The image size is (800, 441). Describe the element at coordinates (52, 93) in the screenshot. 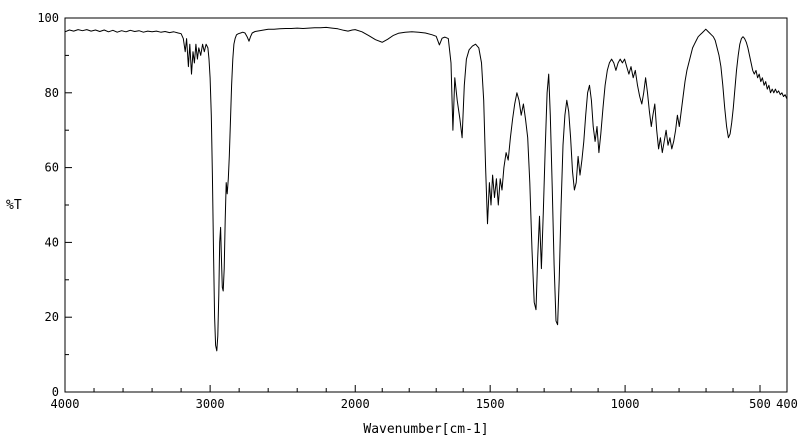

I see `y-tick-label: 80` at that location.